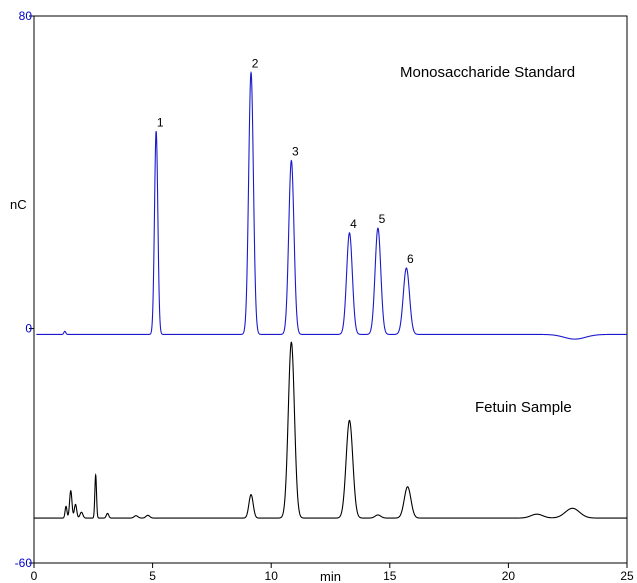  Describe the element at coordinates (523, 407) in the screenshot. I see `series-label-fetuin: Fetuin Sample` at that location.